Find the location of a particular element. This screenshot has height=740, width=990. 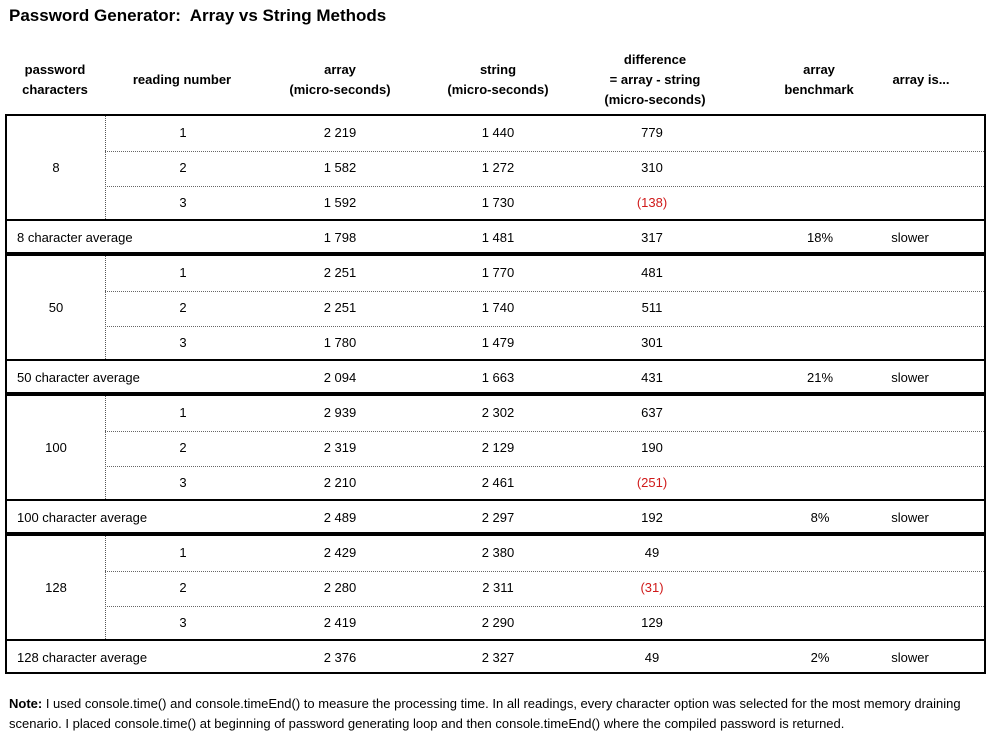

header-array: array (micro-seconds) is located at coordinates (340, 79).